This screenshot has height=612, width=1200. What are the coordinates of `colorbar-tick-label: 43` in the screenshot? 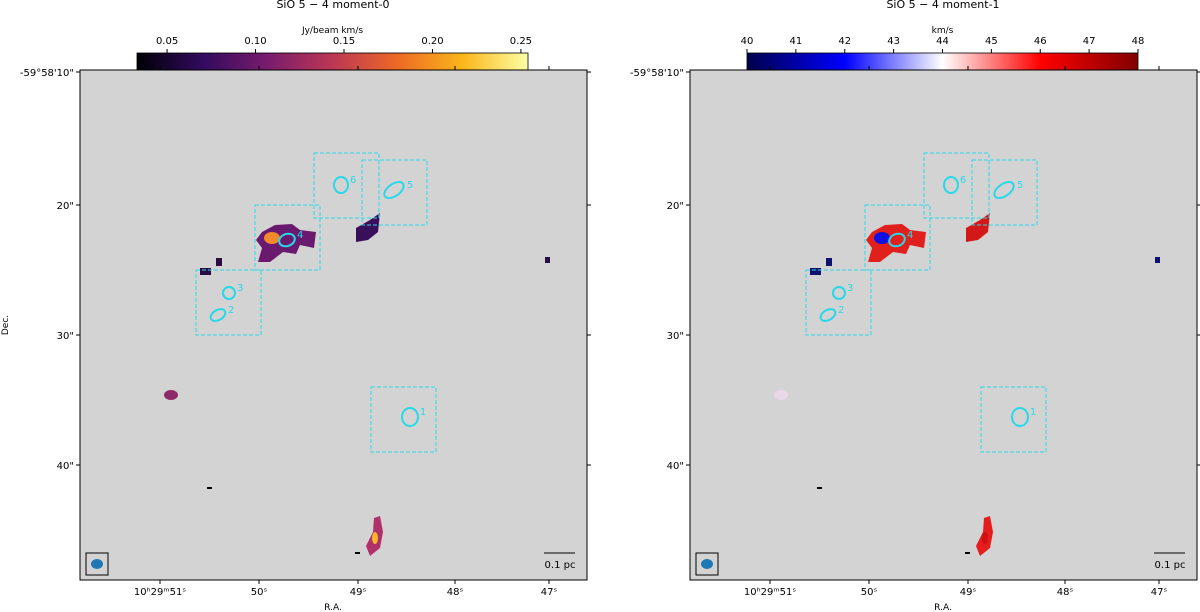 It's located at (893, 41).